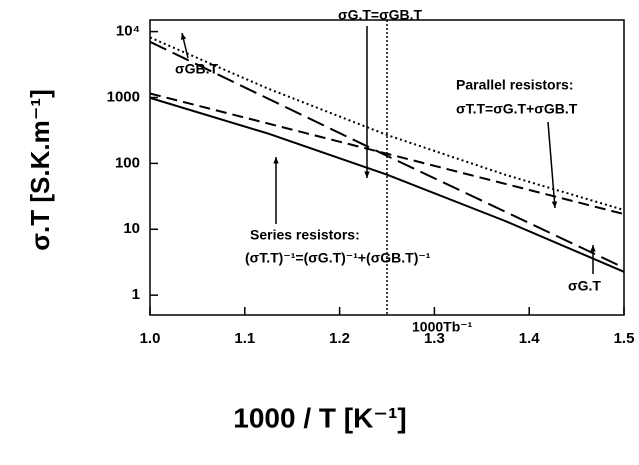 The image size is (639, 465). What do you see at coordinates (551, 165) in the screenshot?
I see `arrow` at bounding box center [551, 165].